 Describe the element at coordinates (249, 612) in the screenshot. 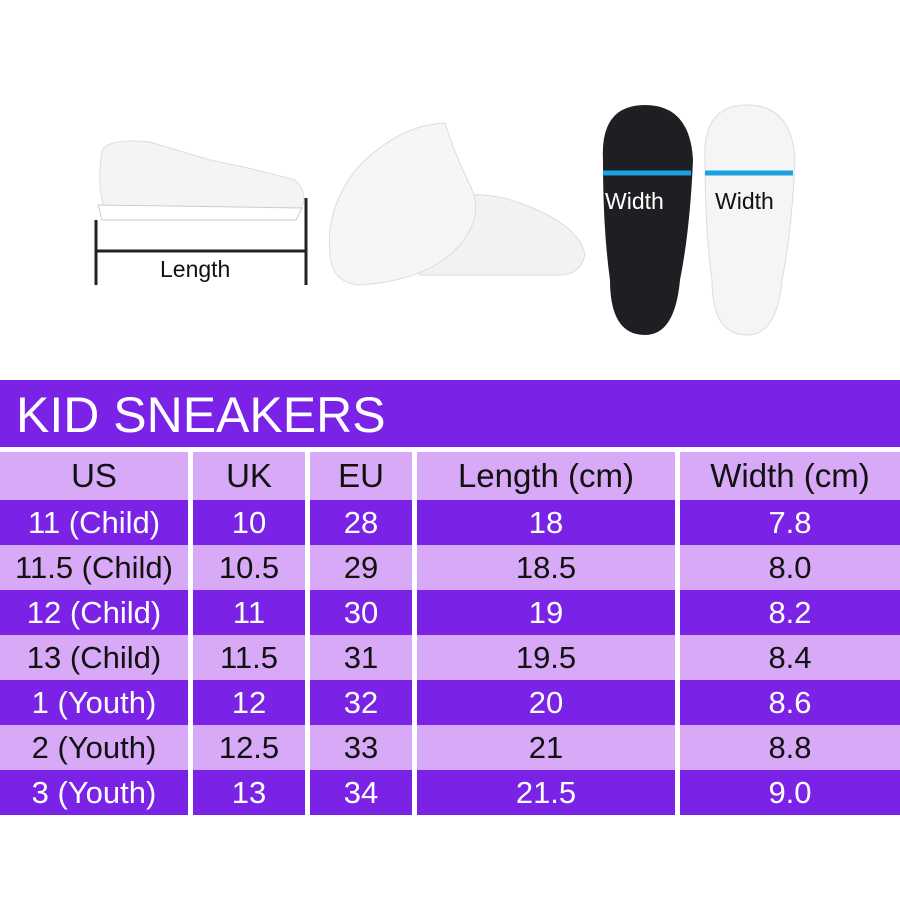

I see `cell-uk: 11` at that location.